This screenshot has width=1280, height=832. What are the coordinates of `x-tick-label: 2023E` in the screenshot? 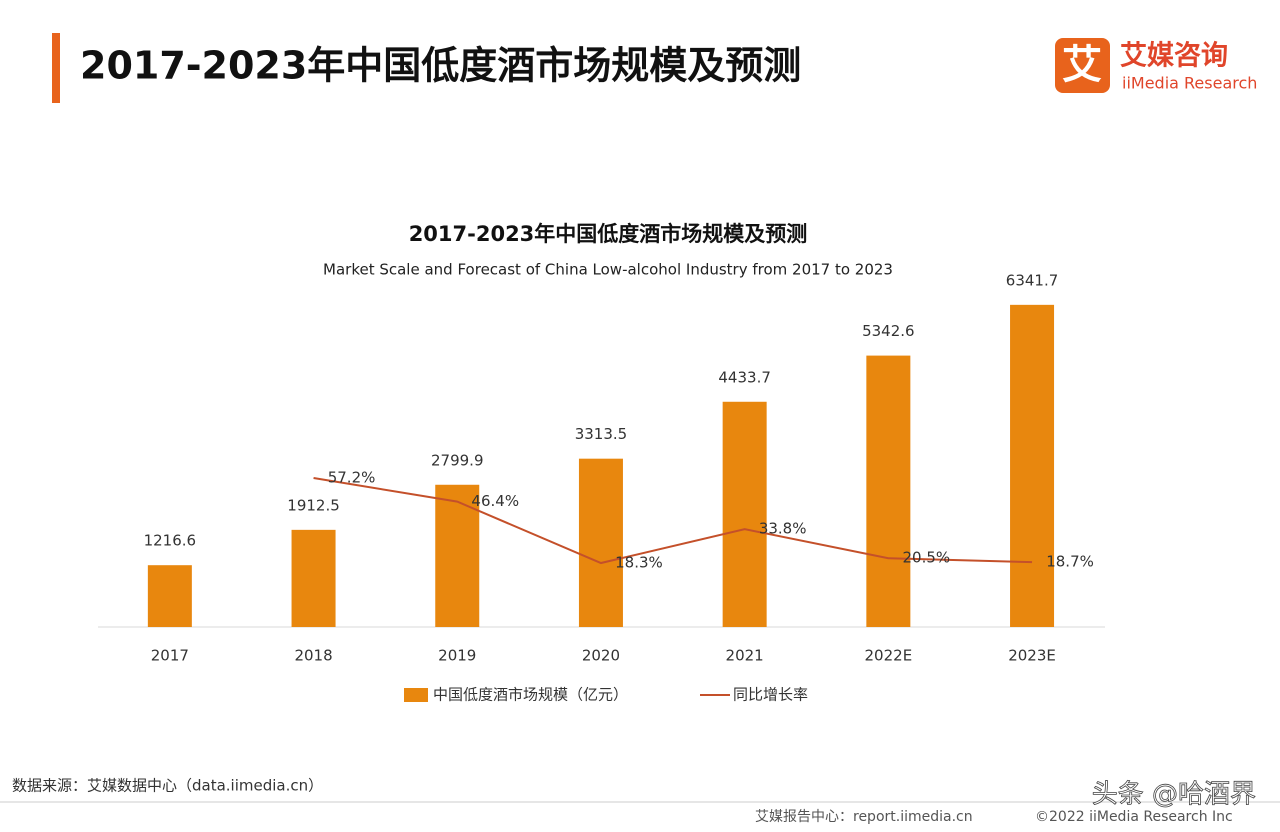 It's located at (1032, 656).